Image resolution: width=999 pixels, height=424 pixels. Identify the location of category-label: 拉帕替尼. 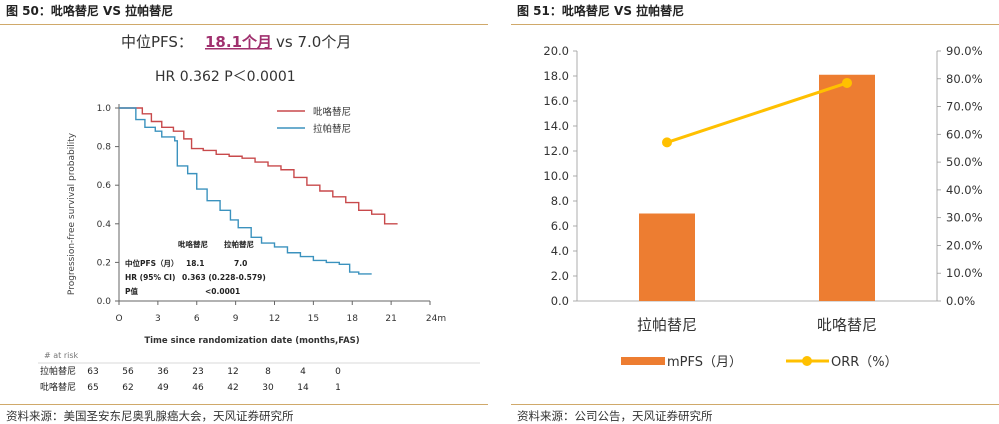
(667, 325).